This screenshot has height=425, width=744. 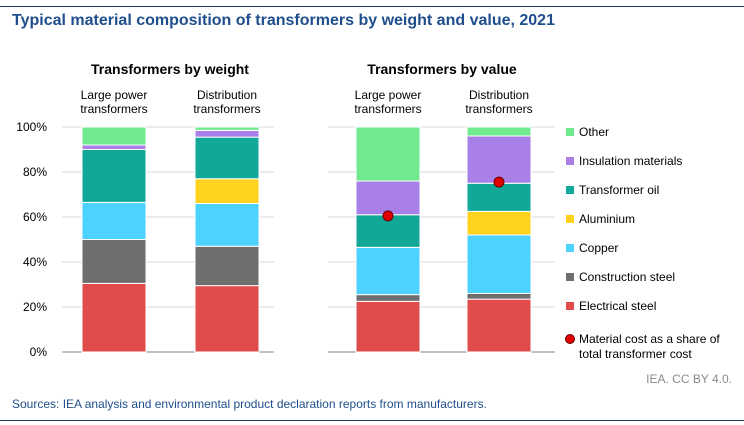 I want to click on legend-label: Insulation materials, so click(x=630, y=161).